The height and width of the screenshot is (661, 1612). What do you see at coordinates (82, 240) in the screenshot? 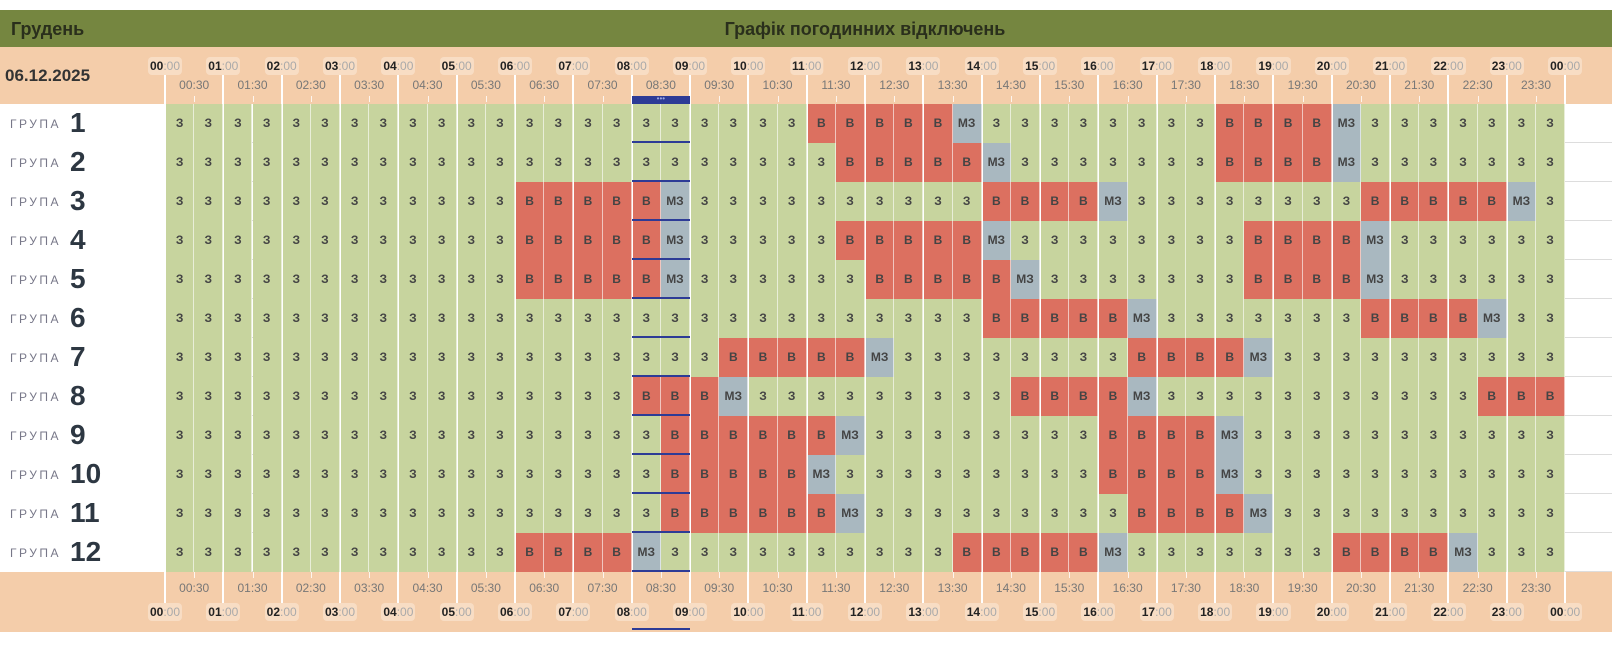
I see `group-label: ГРУПА 4` at bounding box center [82, 240].